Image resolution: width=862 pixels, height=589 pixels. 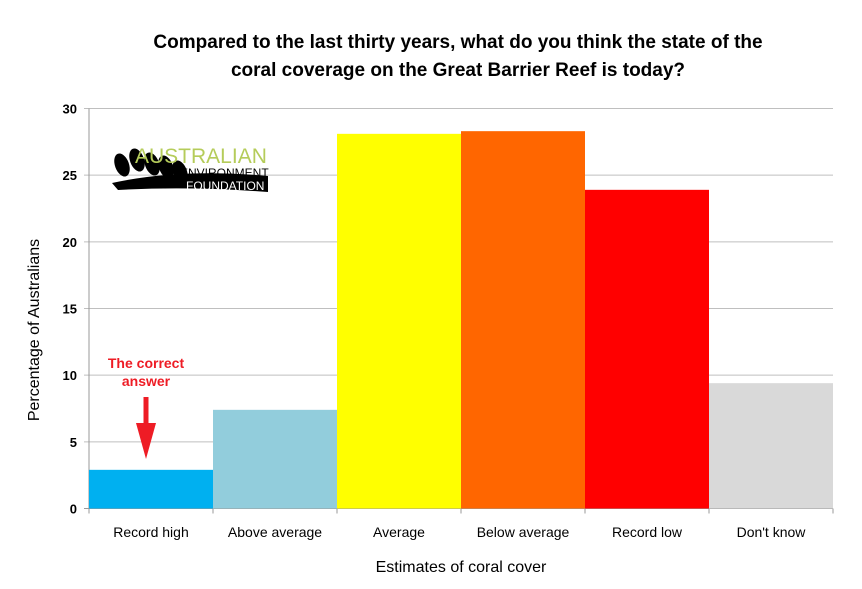 I want to click on x-tick-label: Below average, so click(x=523, y=532).